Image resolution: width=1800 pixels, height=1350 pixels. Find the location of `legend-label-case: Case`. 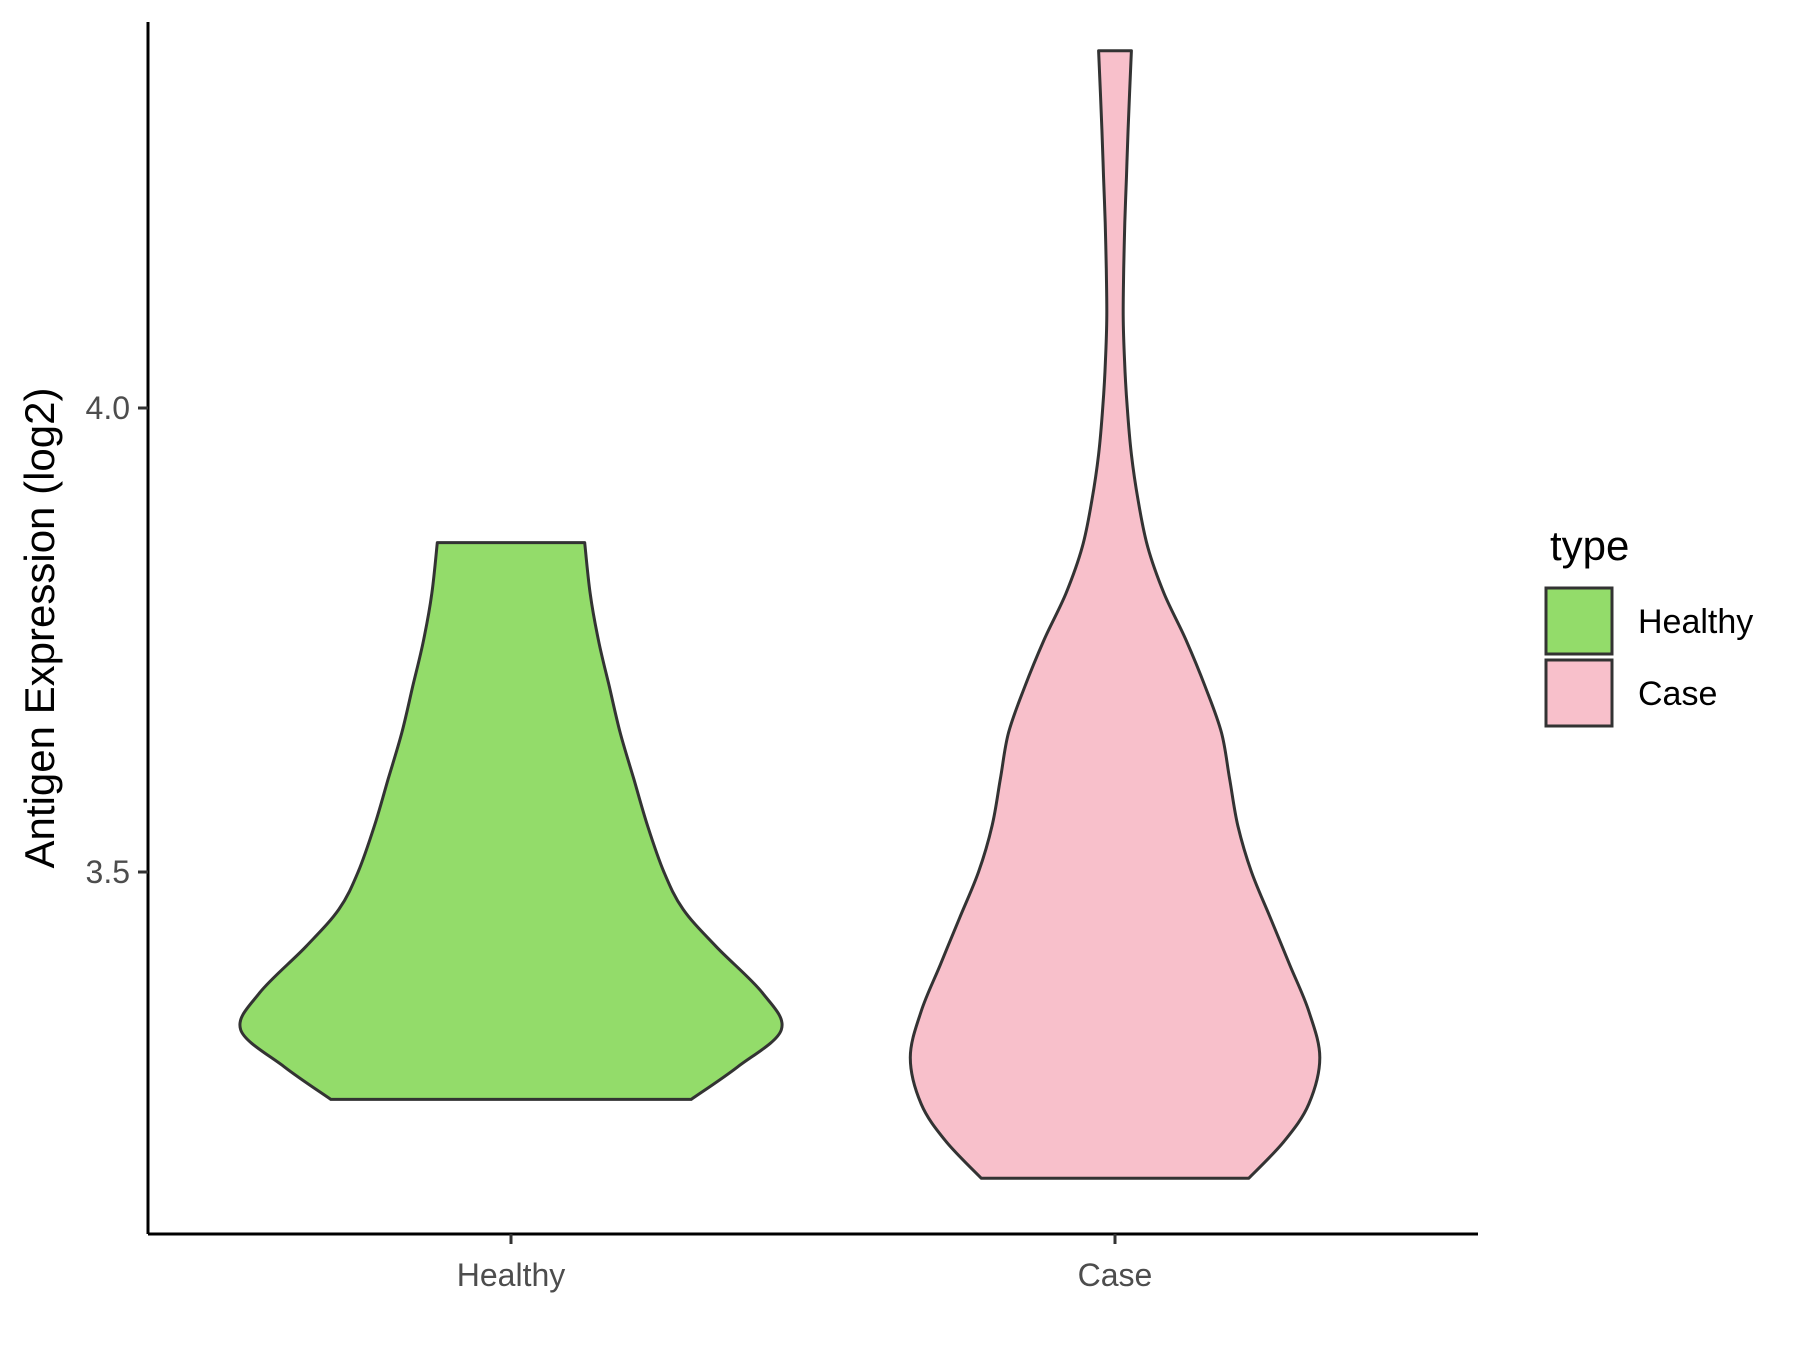

legend-label-case: Case is located at coordinates (1677, 694).